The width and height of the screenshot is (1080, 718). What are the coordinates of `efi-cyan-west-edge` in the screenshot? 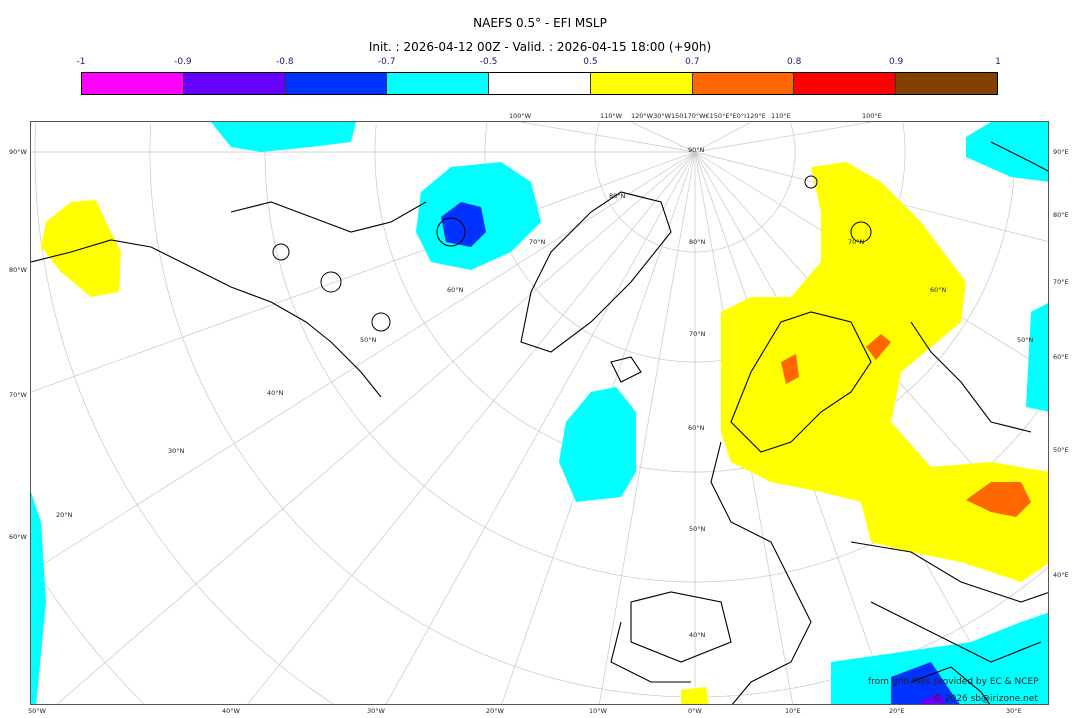 It's located at (38, 598).